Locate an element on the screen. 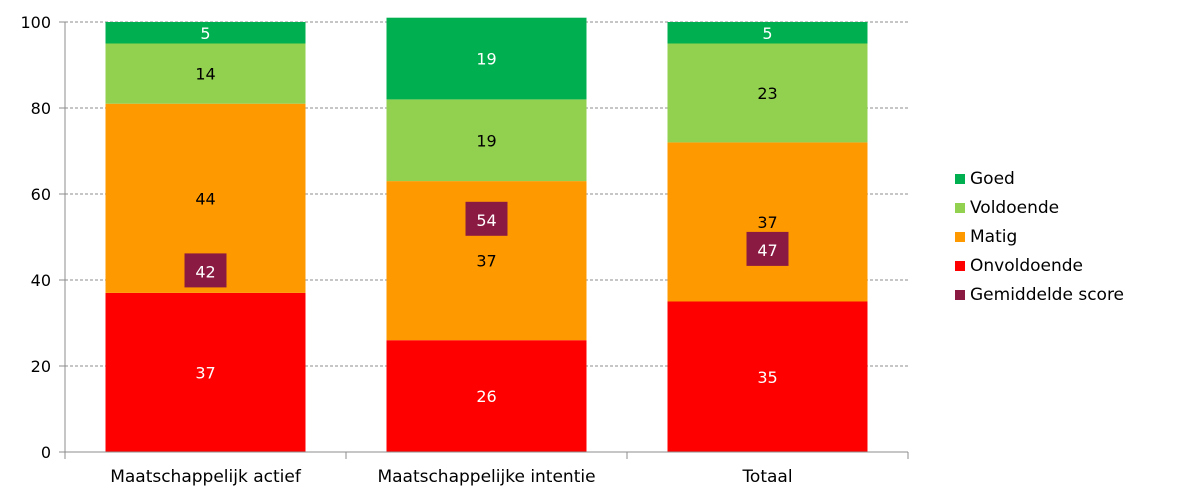 The width and height of the screenshot is (1183, 486). legend-item: Voldoende is located at coordinates (1039, 207).